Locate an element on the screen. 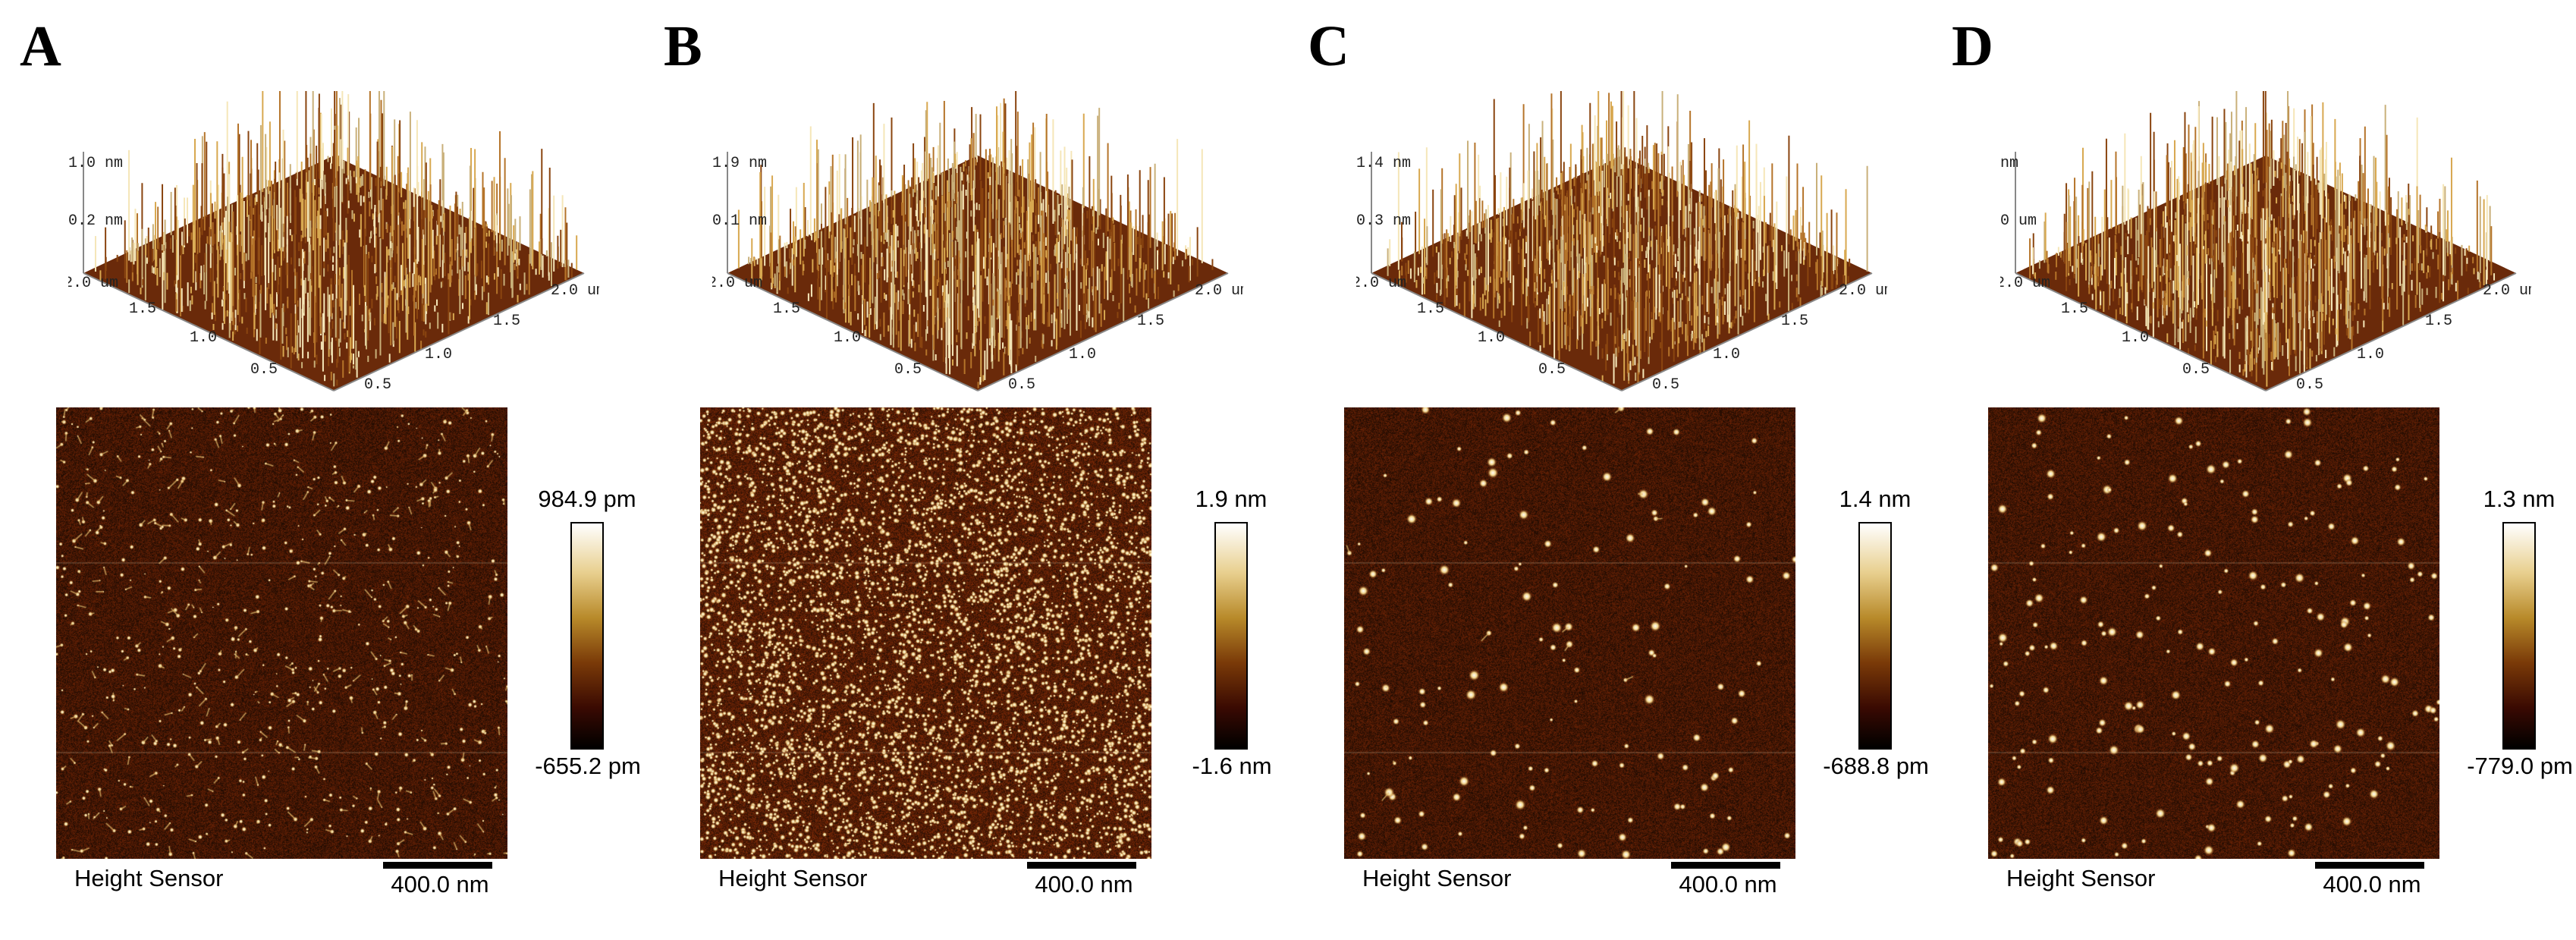 The width and height of the screenshot is (2576, 940). panel-label: A is located at coordinates (40, 46).